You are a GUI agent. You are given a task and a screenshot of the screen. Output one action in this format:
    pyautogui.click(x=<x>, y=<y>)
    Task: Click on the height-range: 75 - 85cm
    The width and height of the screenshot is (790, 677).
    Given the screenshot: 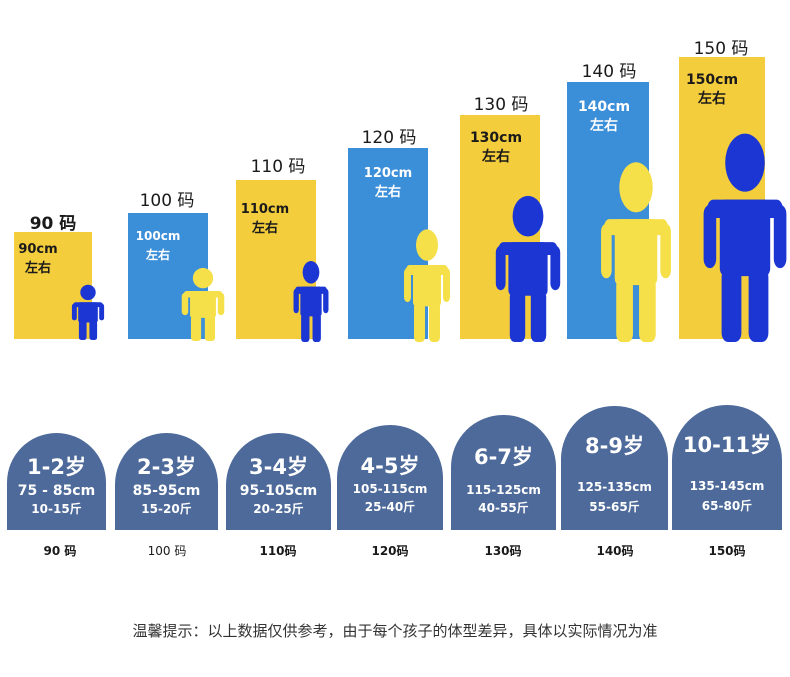 What is the action you would take?
    pyautogui.click(x=56, y=491)
    